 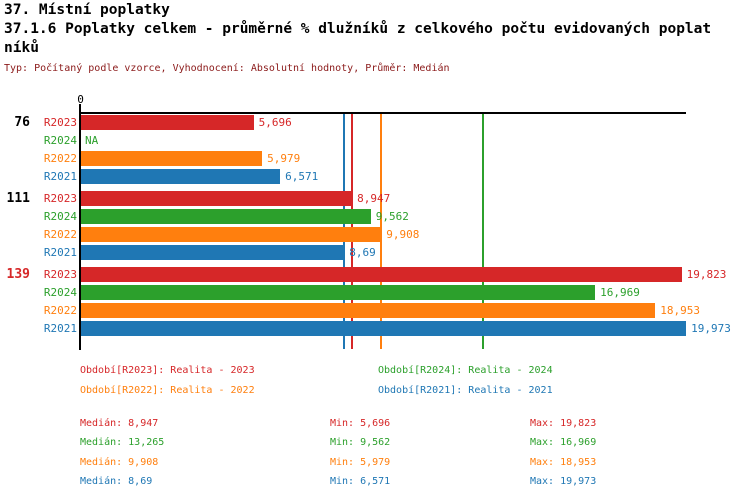 What do you see at coordinates (360, 423) in the screenshot?
I see `stat-min-R2023: Min: 5,696` at bounding box center [360, 423].